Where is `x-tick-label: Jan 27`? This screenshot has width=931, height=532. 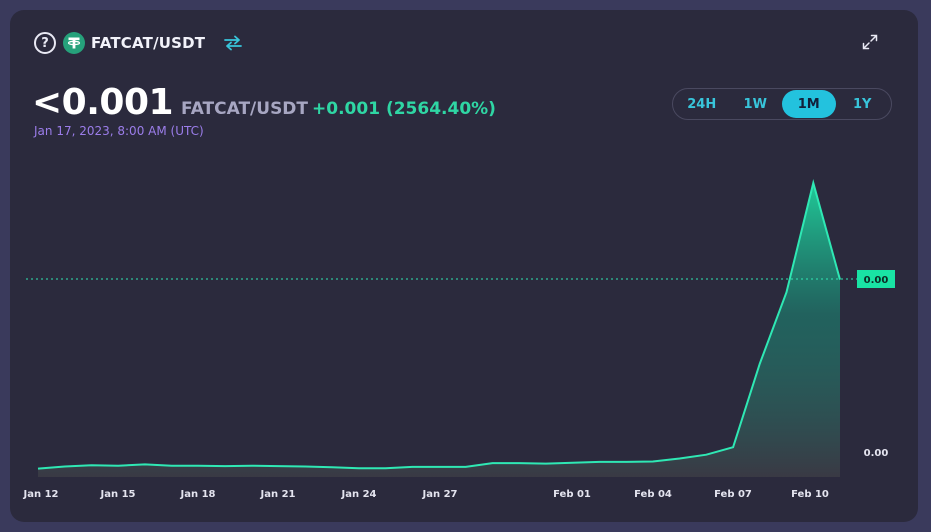 x-tick-label: Jan 27 is located at coordinates (440, 494).